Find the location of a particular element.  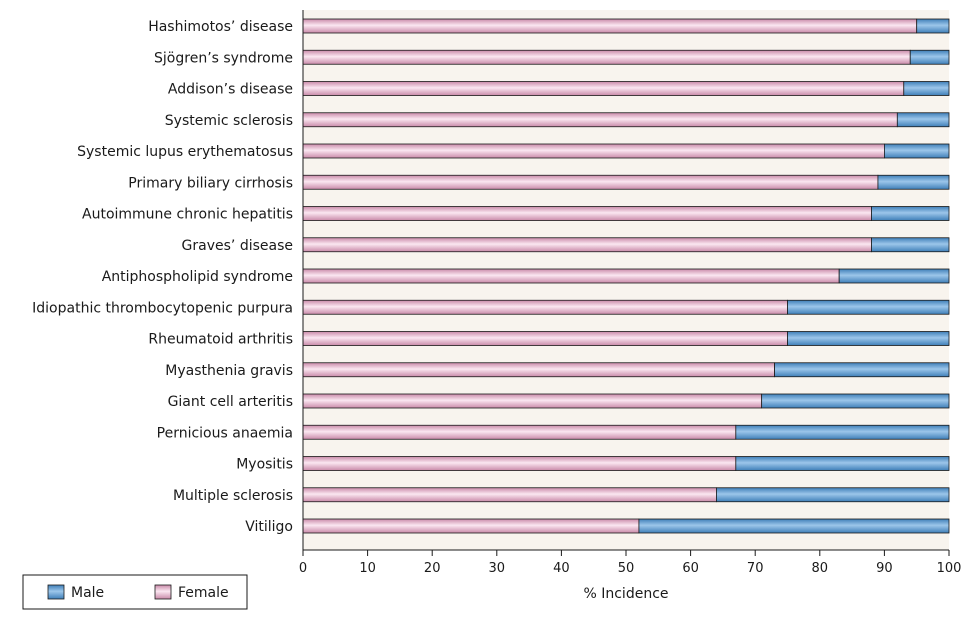

x-tick-label-50: 50 is located at coordinates (626, 568).